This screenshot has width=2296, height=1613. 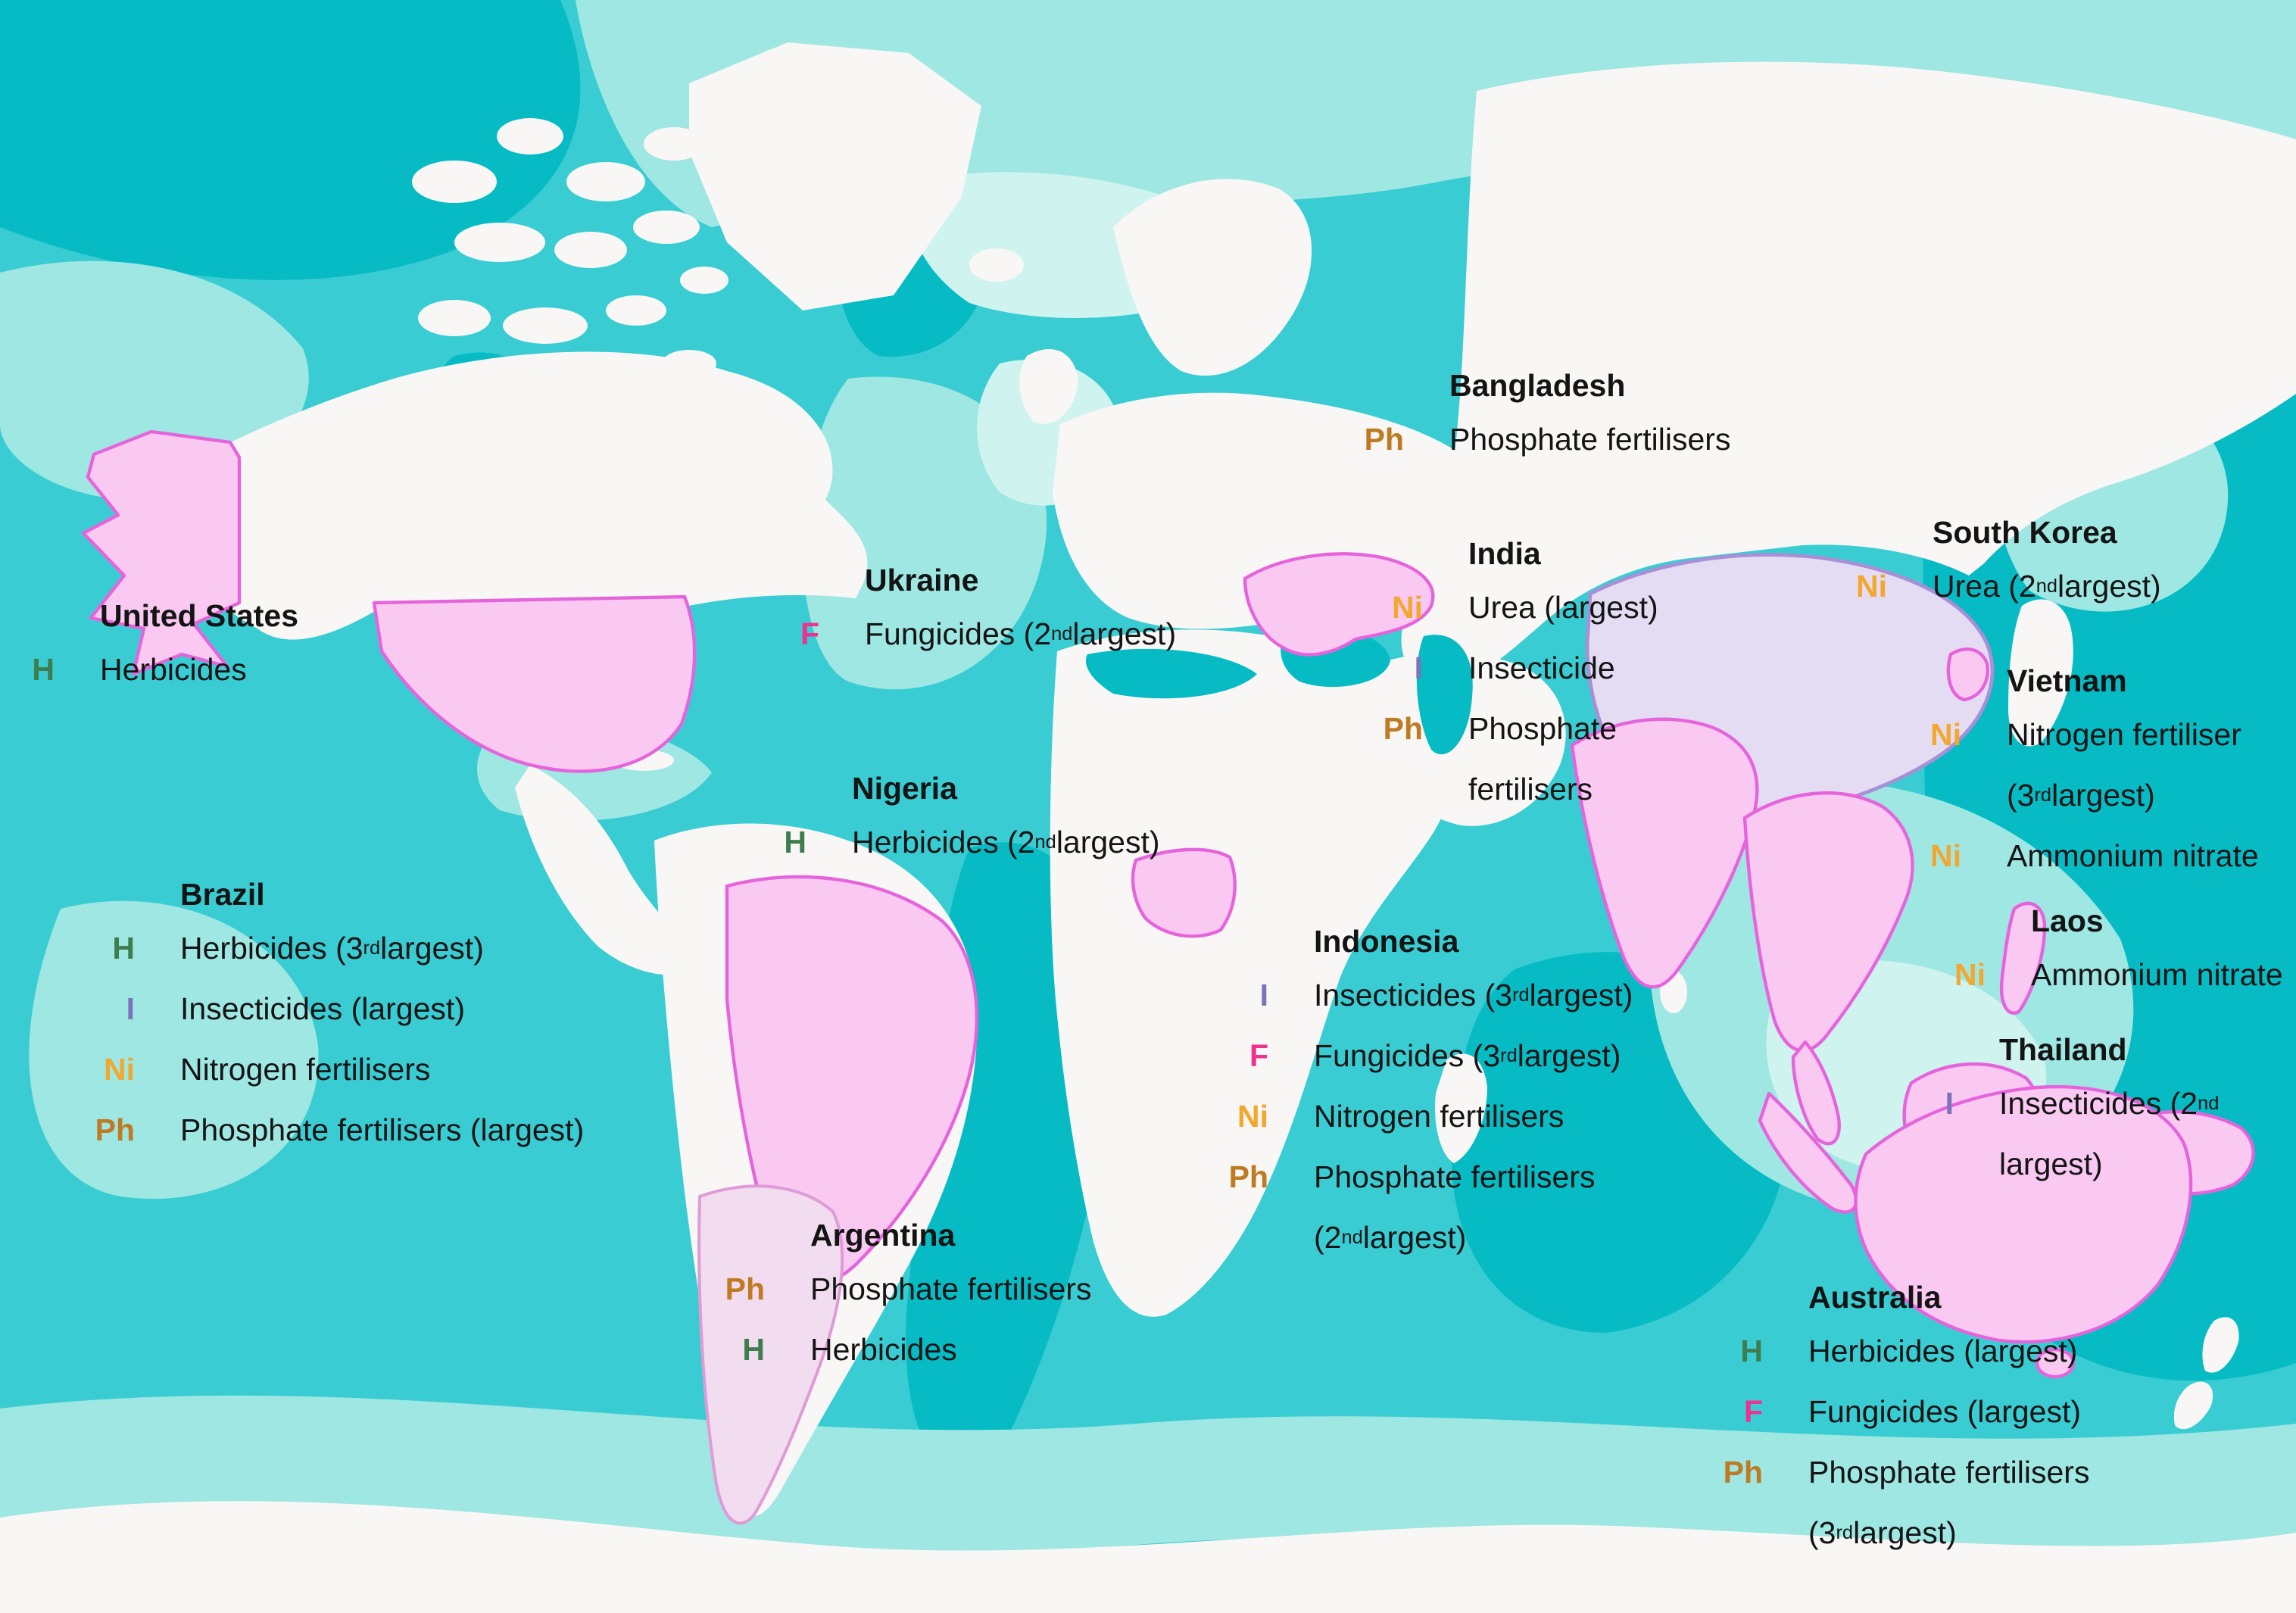 I want to click on label-line: Insecticide, so click(x=1541, y=667).